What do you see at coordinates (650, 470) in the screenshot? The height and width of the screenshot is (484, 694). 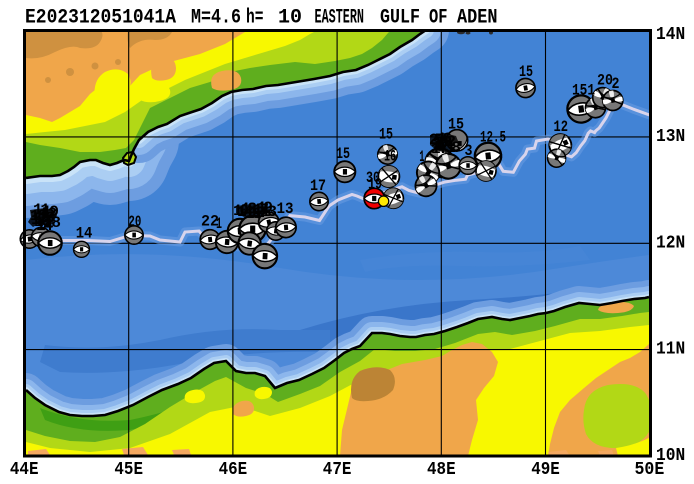 I see `svg-text: 50E` at bounding box center [650, 470].